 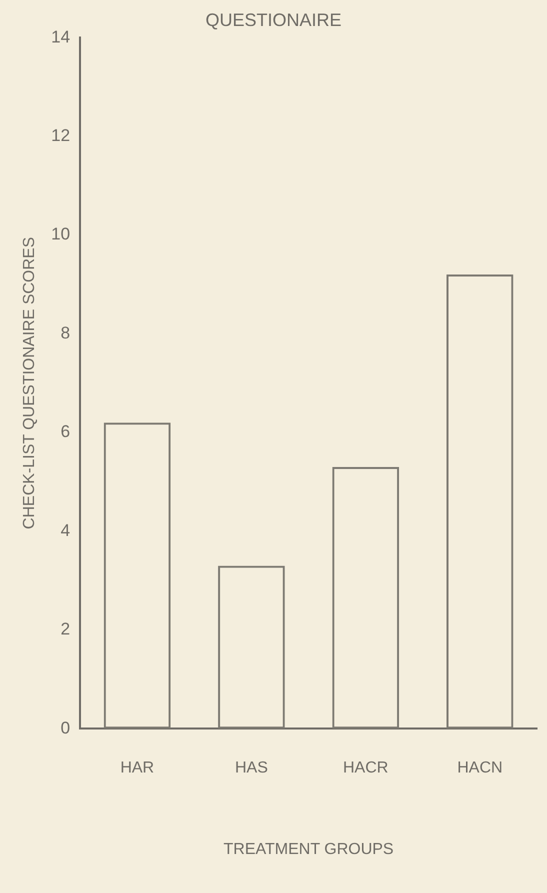 What do you see at coordinates (60, 36) in the screenshot?
I see `y-tick-label: 14` at bounding box center [60, 36].